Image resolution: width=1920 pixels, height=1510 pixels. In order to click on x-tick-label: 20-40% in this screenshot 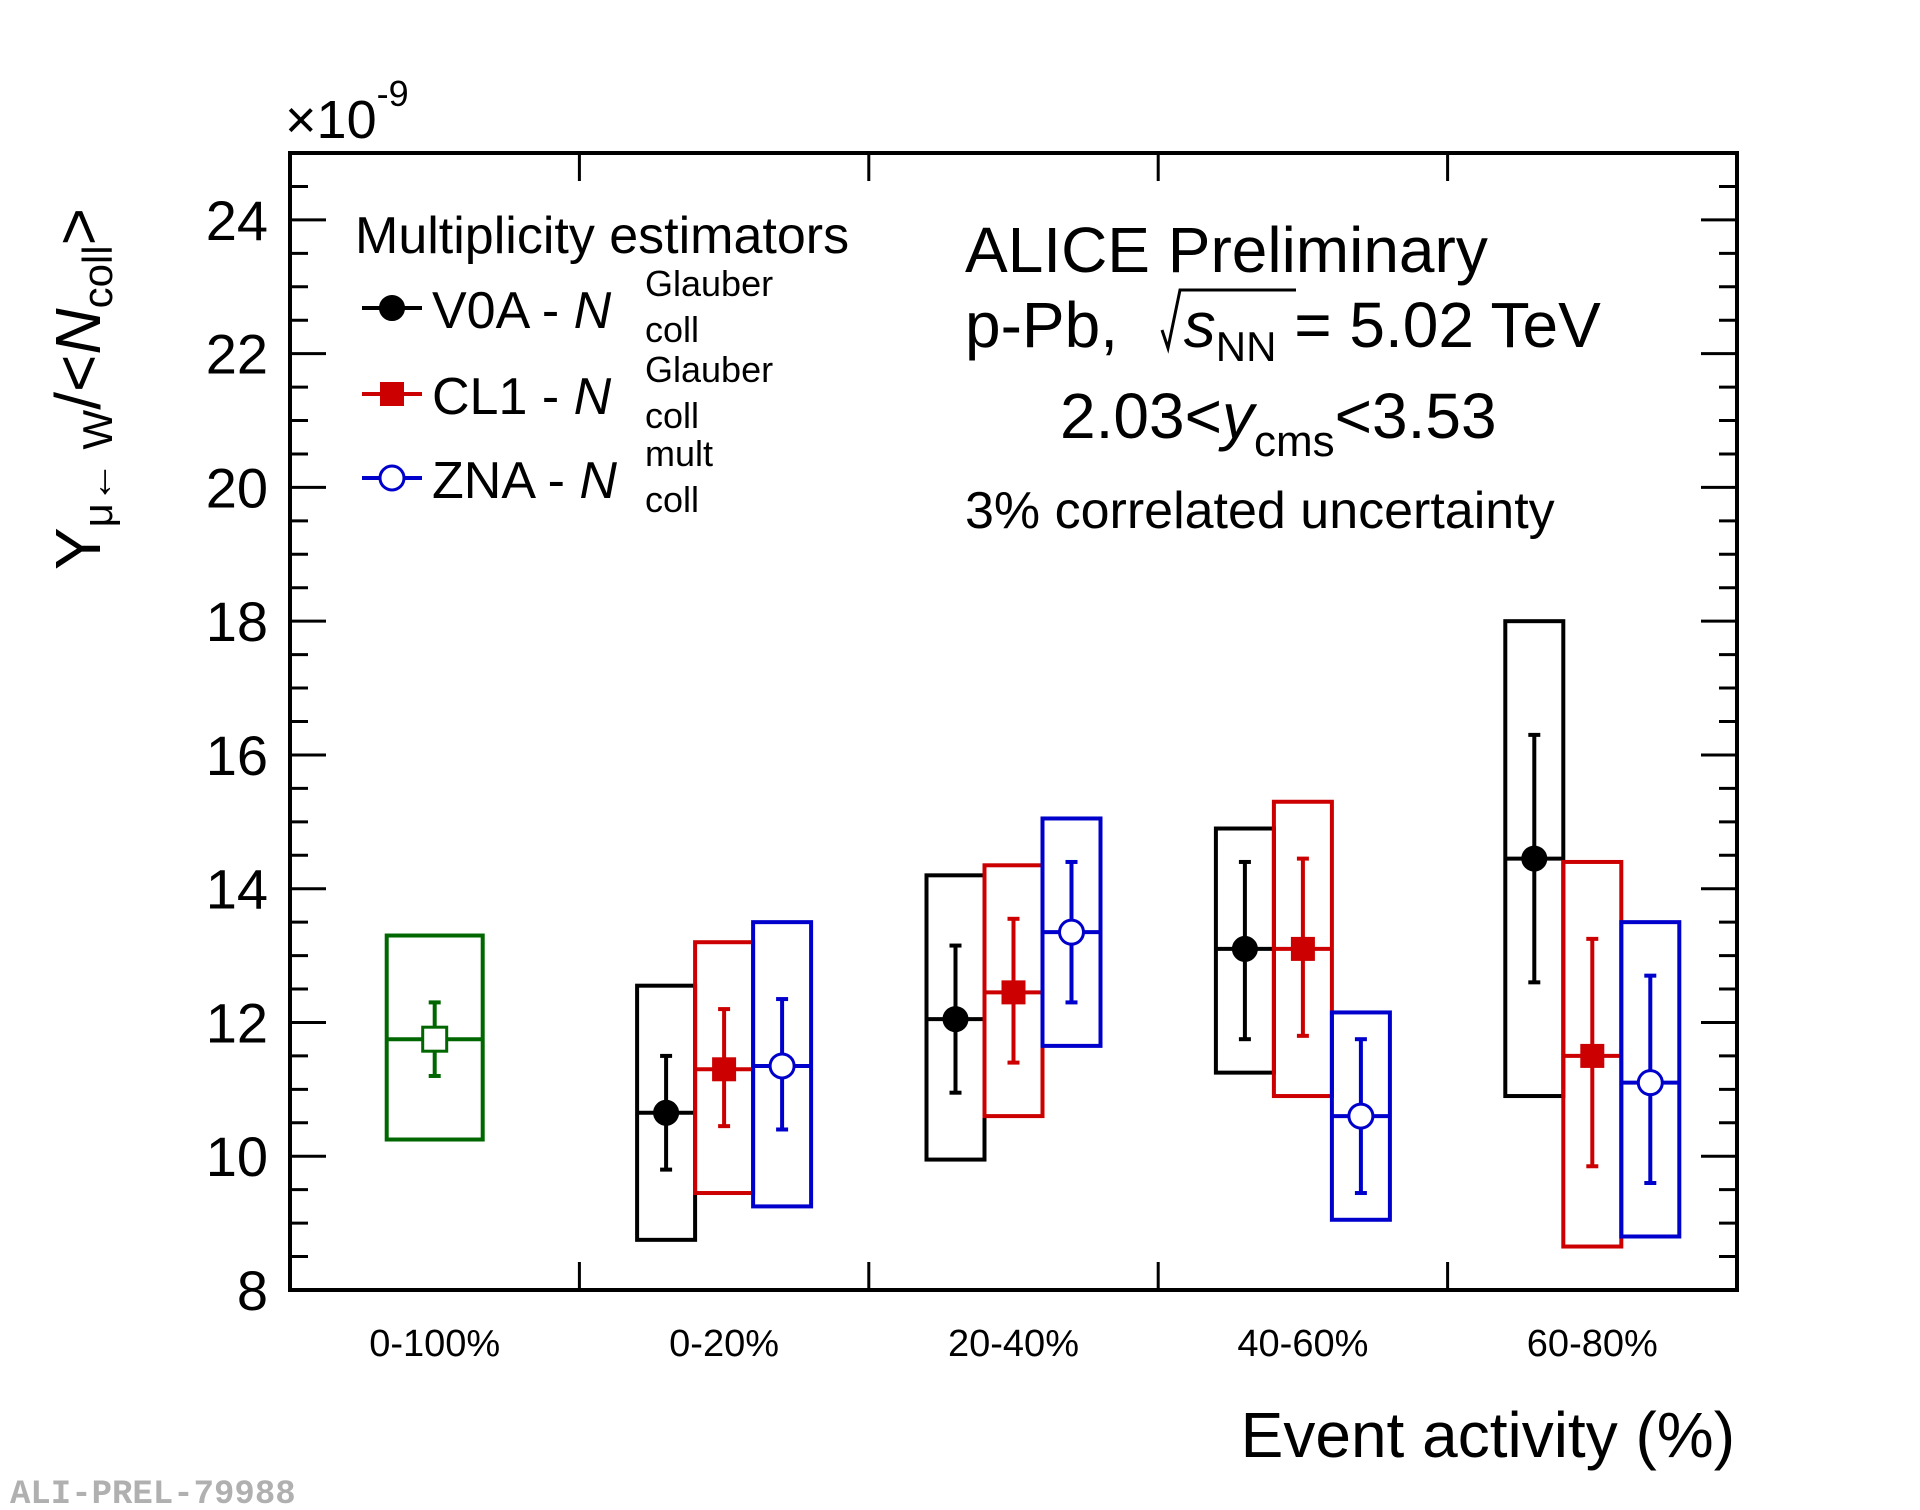, I will do `click(1013, 1344)`.